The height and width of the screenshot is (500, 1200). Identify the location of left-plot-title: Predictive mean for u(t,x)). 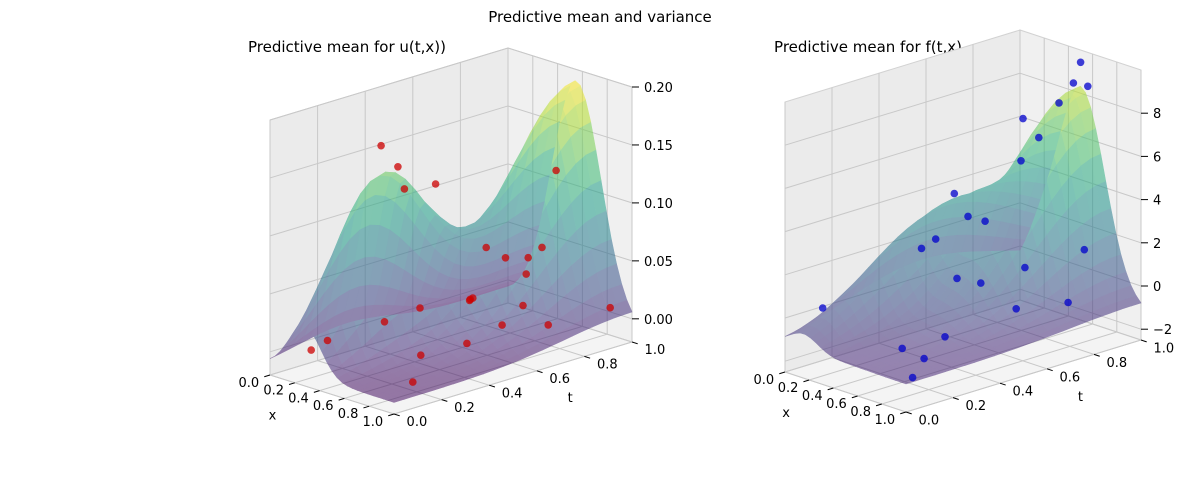
(347, 47).